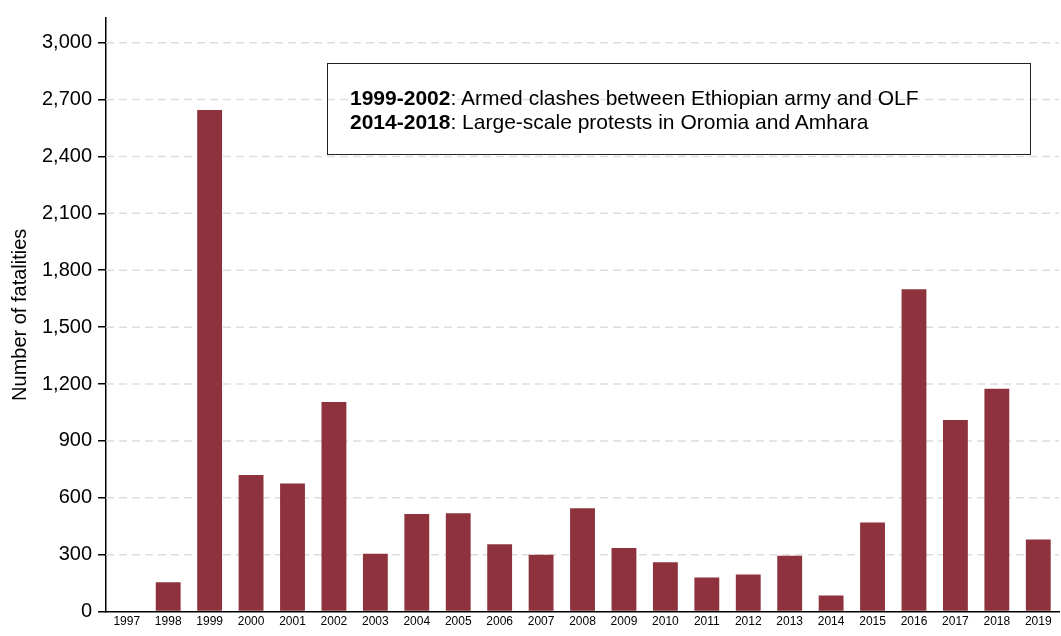  What do you see at coordinates (707, 621) in the screenshot?
I see `x-tick-label: 2011` at bounding box center [707, 621].